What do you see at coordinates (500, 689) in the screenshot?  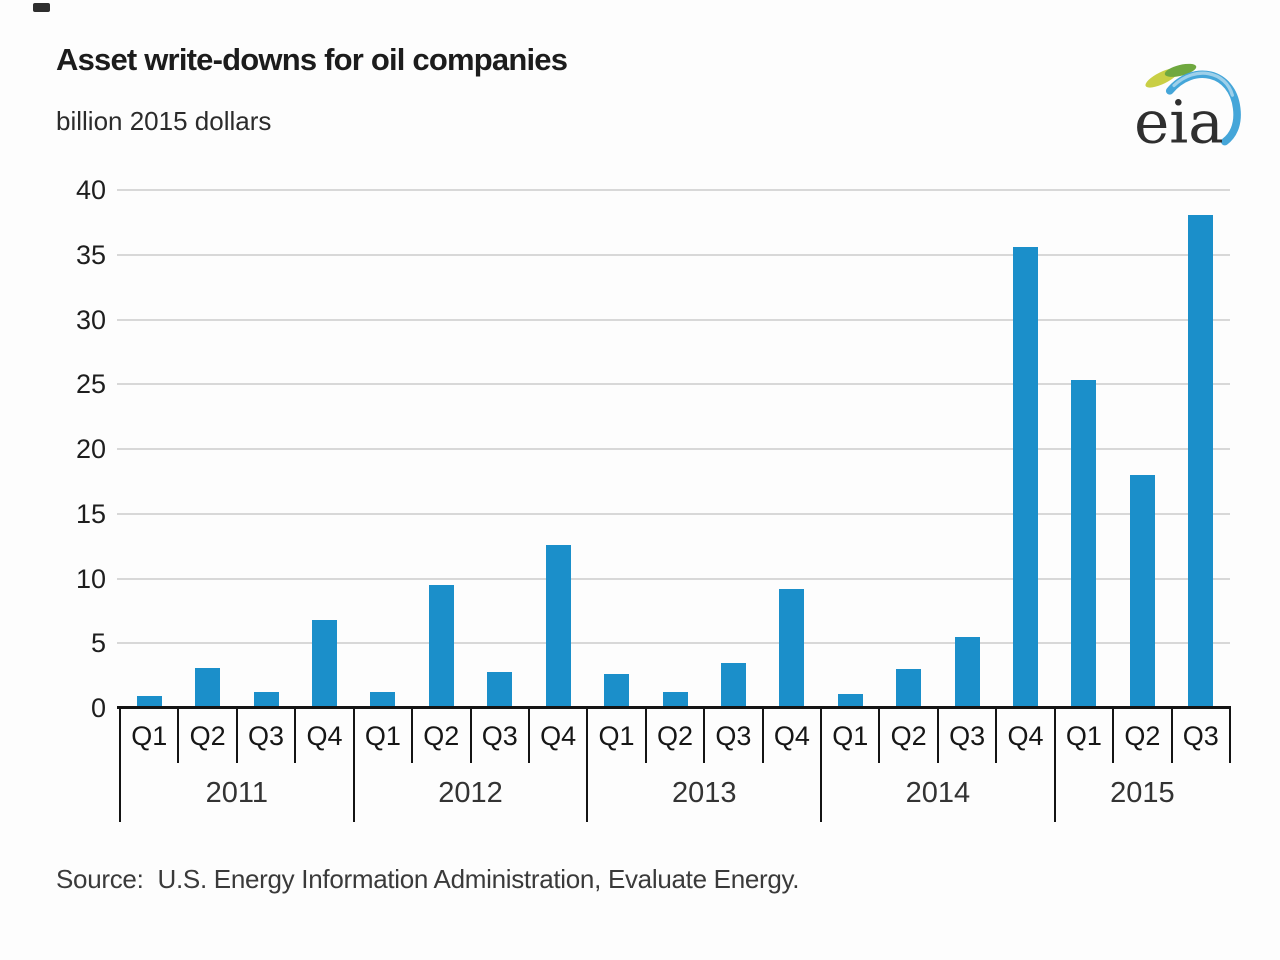 I see `bar-2012-Q3` at bounding box center [500, 689].